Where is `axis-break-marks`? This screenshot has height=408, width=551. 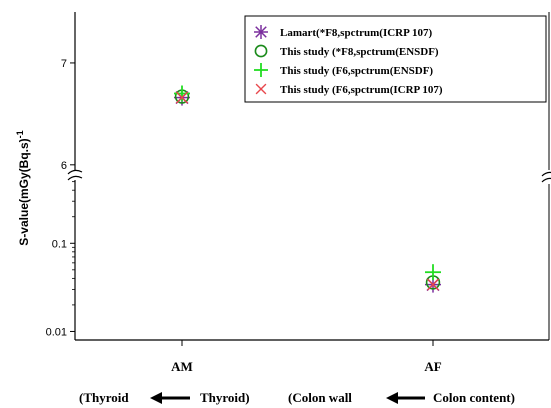 axis-break-marks is located at coordinates (309, 176).